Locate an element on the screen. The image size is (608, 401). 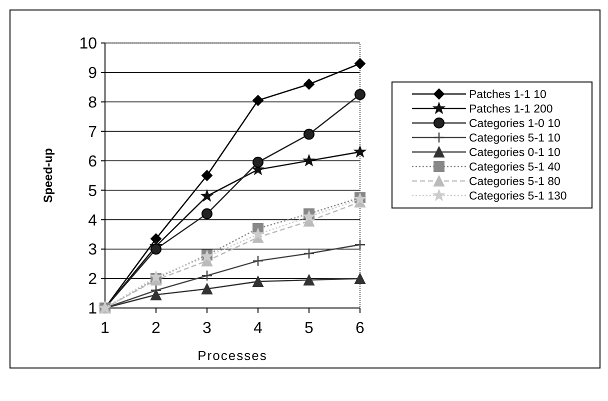
legend-label: Categories 1-0 10 is located at coordinates (514, 124).